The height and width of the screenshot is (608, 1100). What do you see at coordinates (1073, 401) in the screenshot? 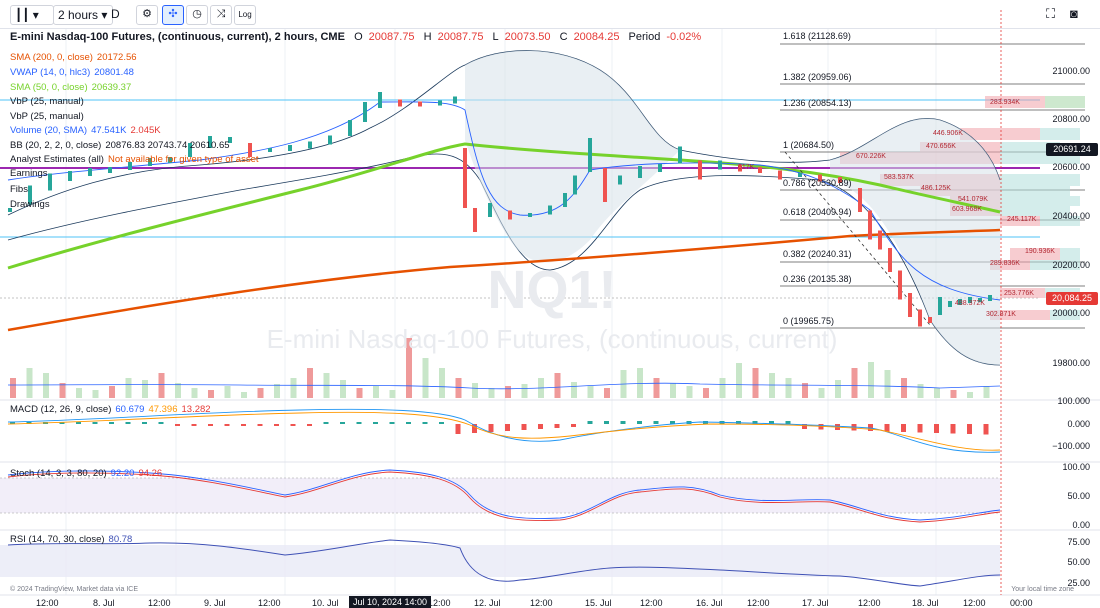
I see `macd-axis-label: 100.000` at bounding box center [1073, 401].